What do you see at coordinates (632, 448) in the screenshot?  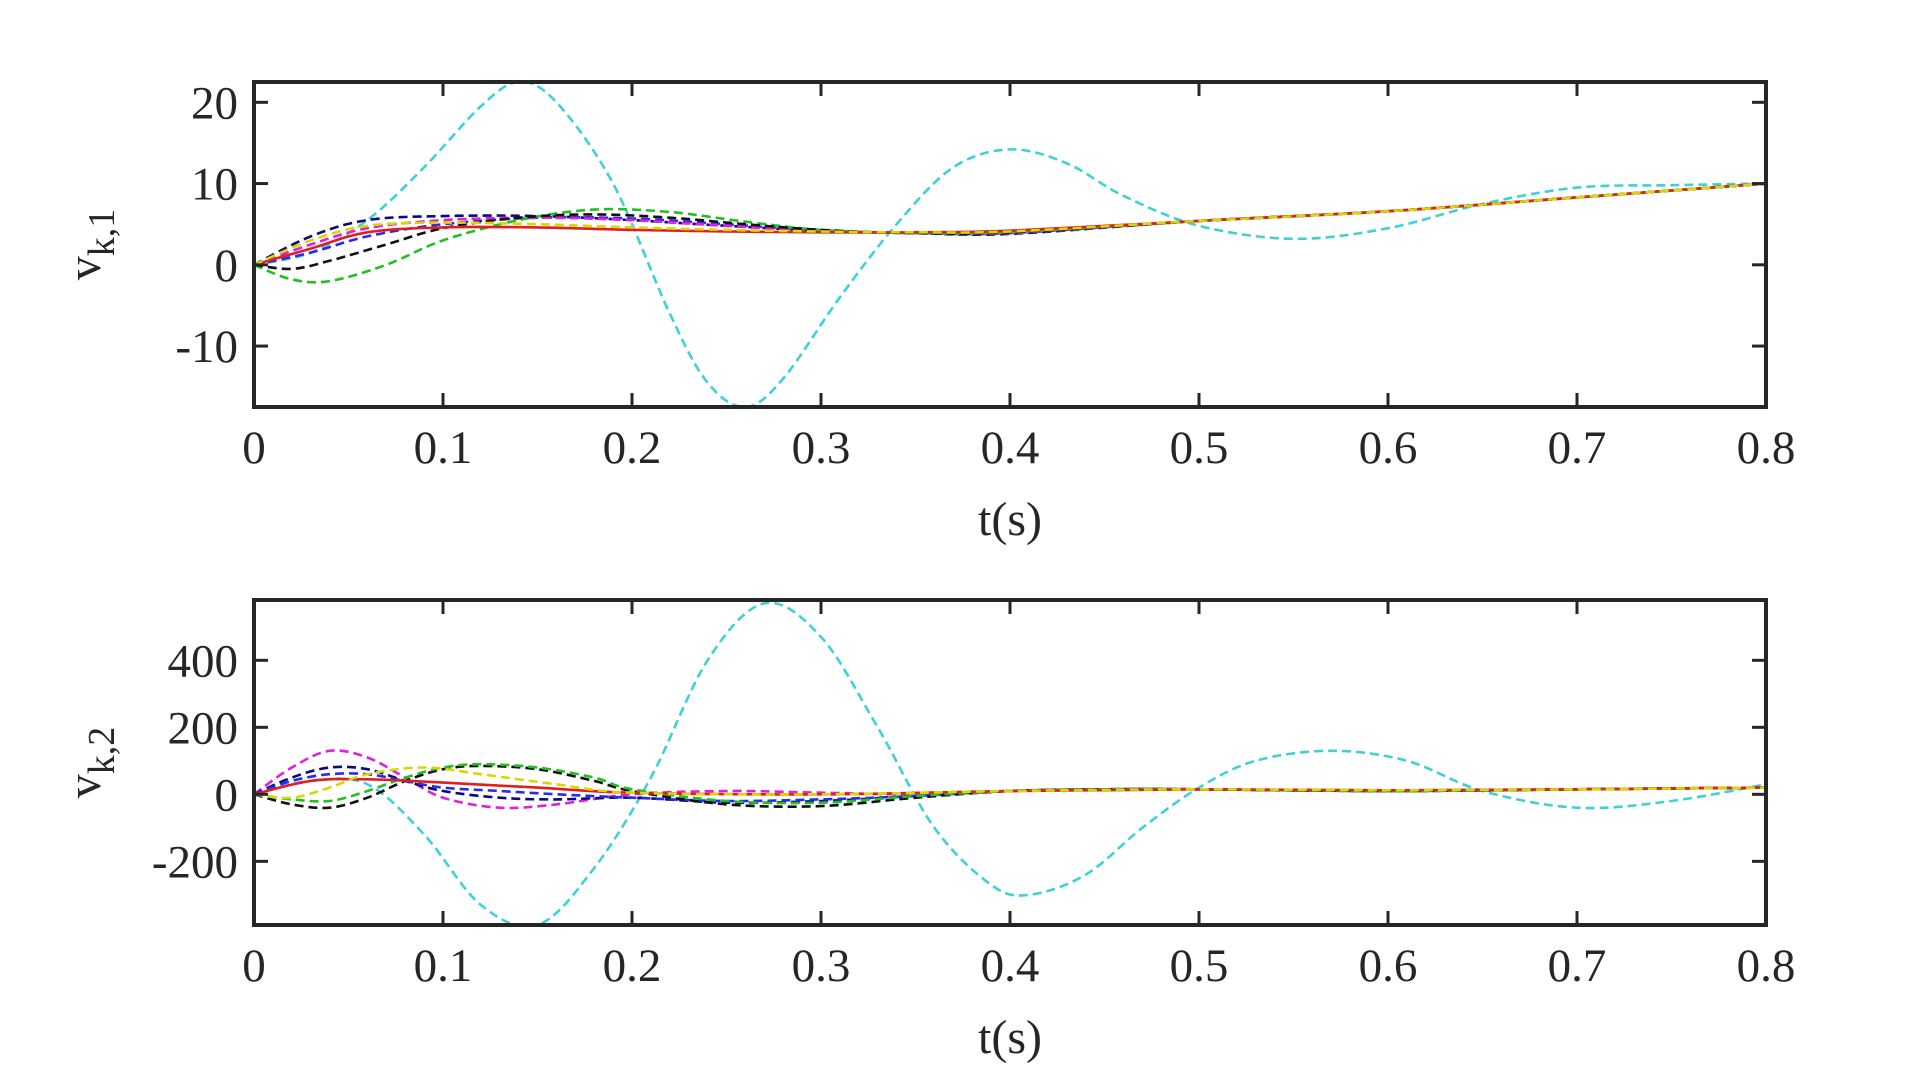 I see `subplot-1-x-tick-label: 0.2` at bounding box center [632, 448].